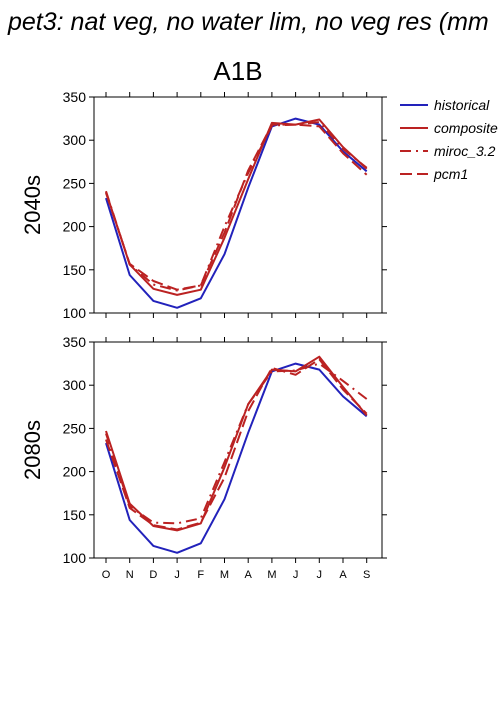 The width and height of the screenshot is (501, 709). I want to click on x-tick-label: O, so click(106, 575).